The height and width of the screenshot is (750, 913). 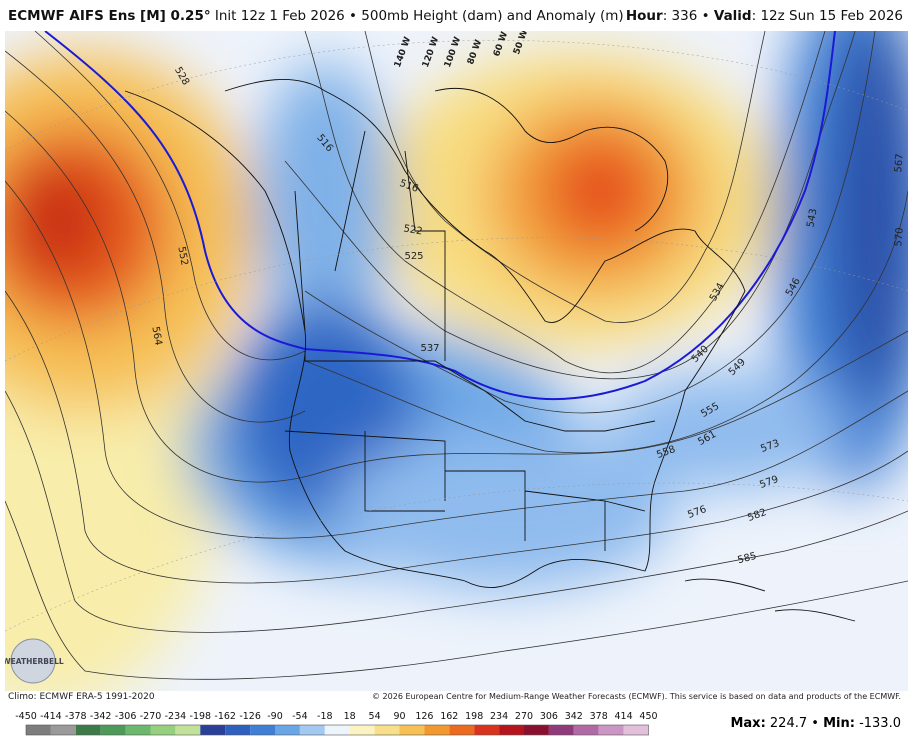 What do you see at coordinates (648, 716) in the screenshot?
I see `colorbar-label: 450` at bounding box center [648, 716].